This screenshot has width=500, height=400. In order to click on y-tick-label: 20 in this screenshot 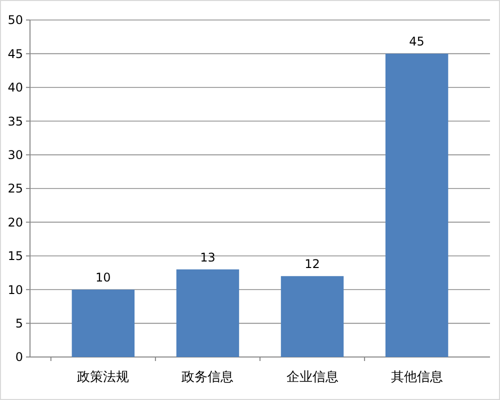, I will do `click(15, 222)`.